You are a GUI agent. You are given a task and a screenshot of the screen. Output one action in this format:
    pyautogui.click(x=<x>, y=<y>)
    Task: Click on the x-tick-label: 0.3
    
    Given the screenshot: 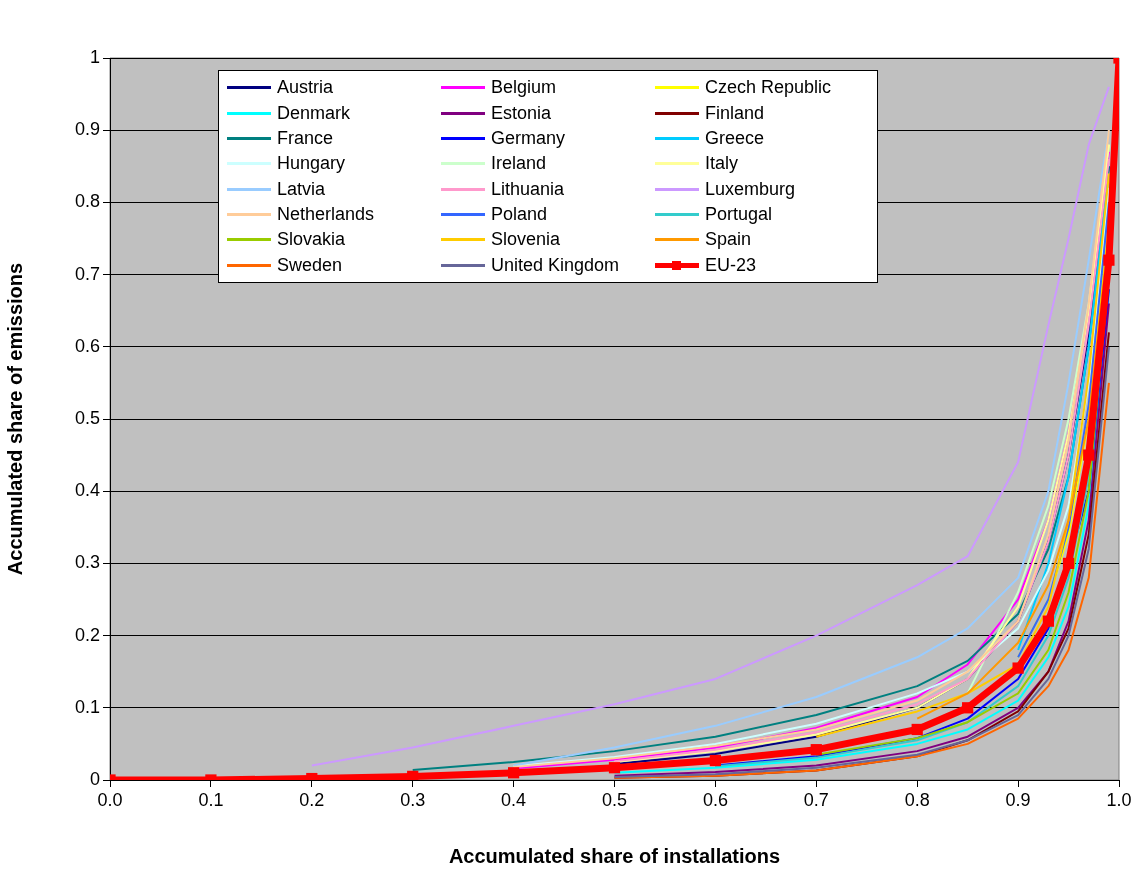 What is the action you would take?
    pyautogui.click(x=413, y=799)
    